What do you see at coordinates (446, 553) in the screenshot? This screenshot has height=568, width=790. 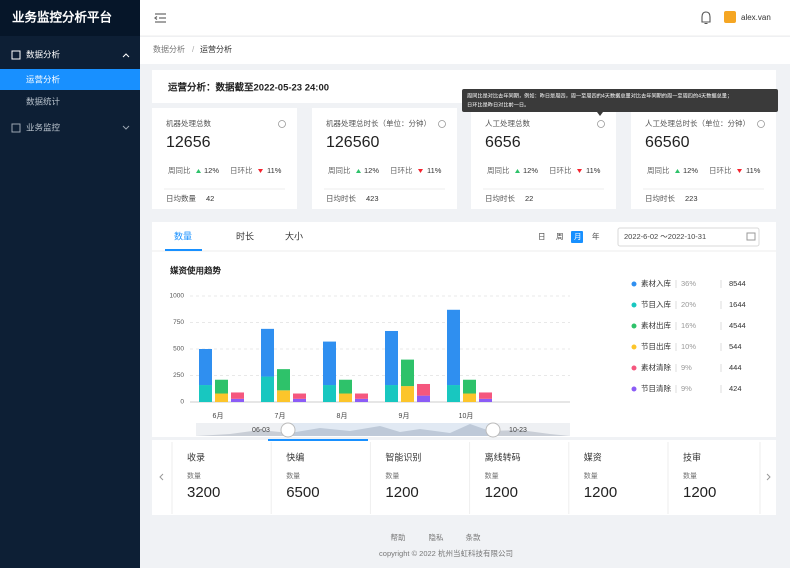 I see `copyright: copyright © 2022 杭州当虹科技有限公司` at bounding box center [446, 553].